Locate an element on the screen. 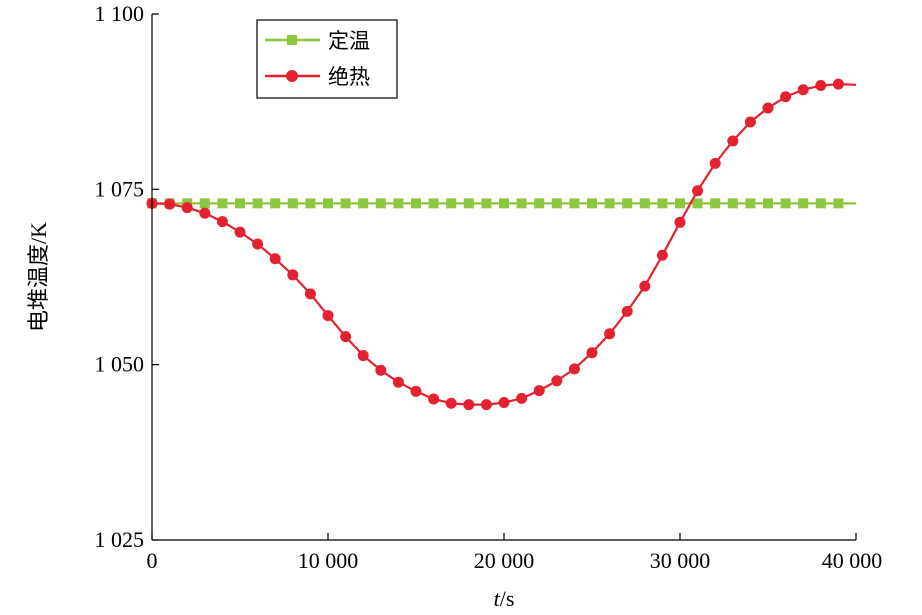  legend-entry-isothermal: 定温 is located at coordinates (317, 41).